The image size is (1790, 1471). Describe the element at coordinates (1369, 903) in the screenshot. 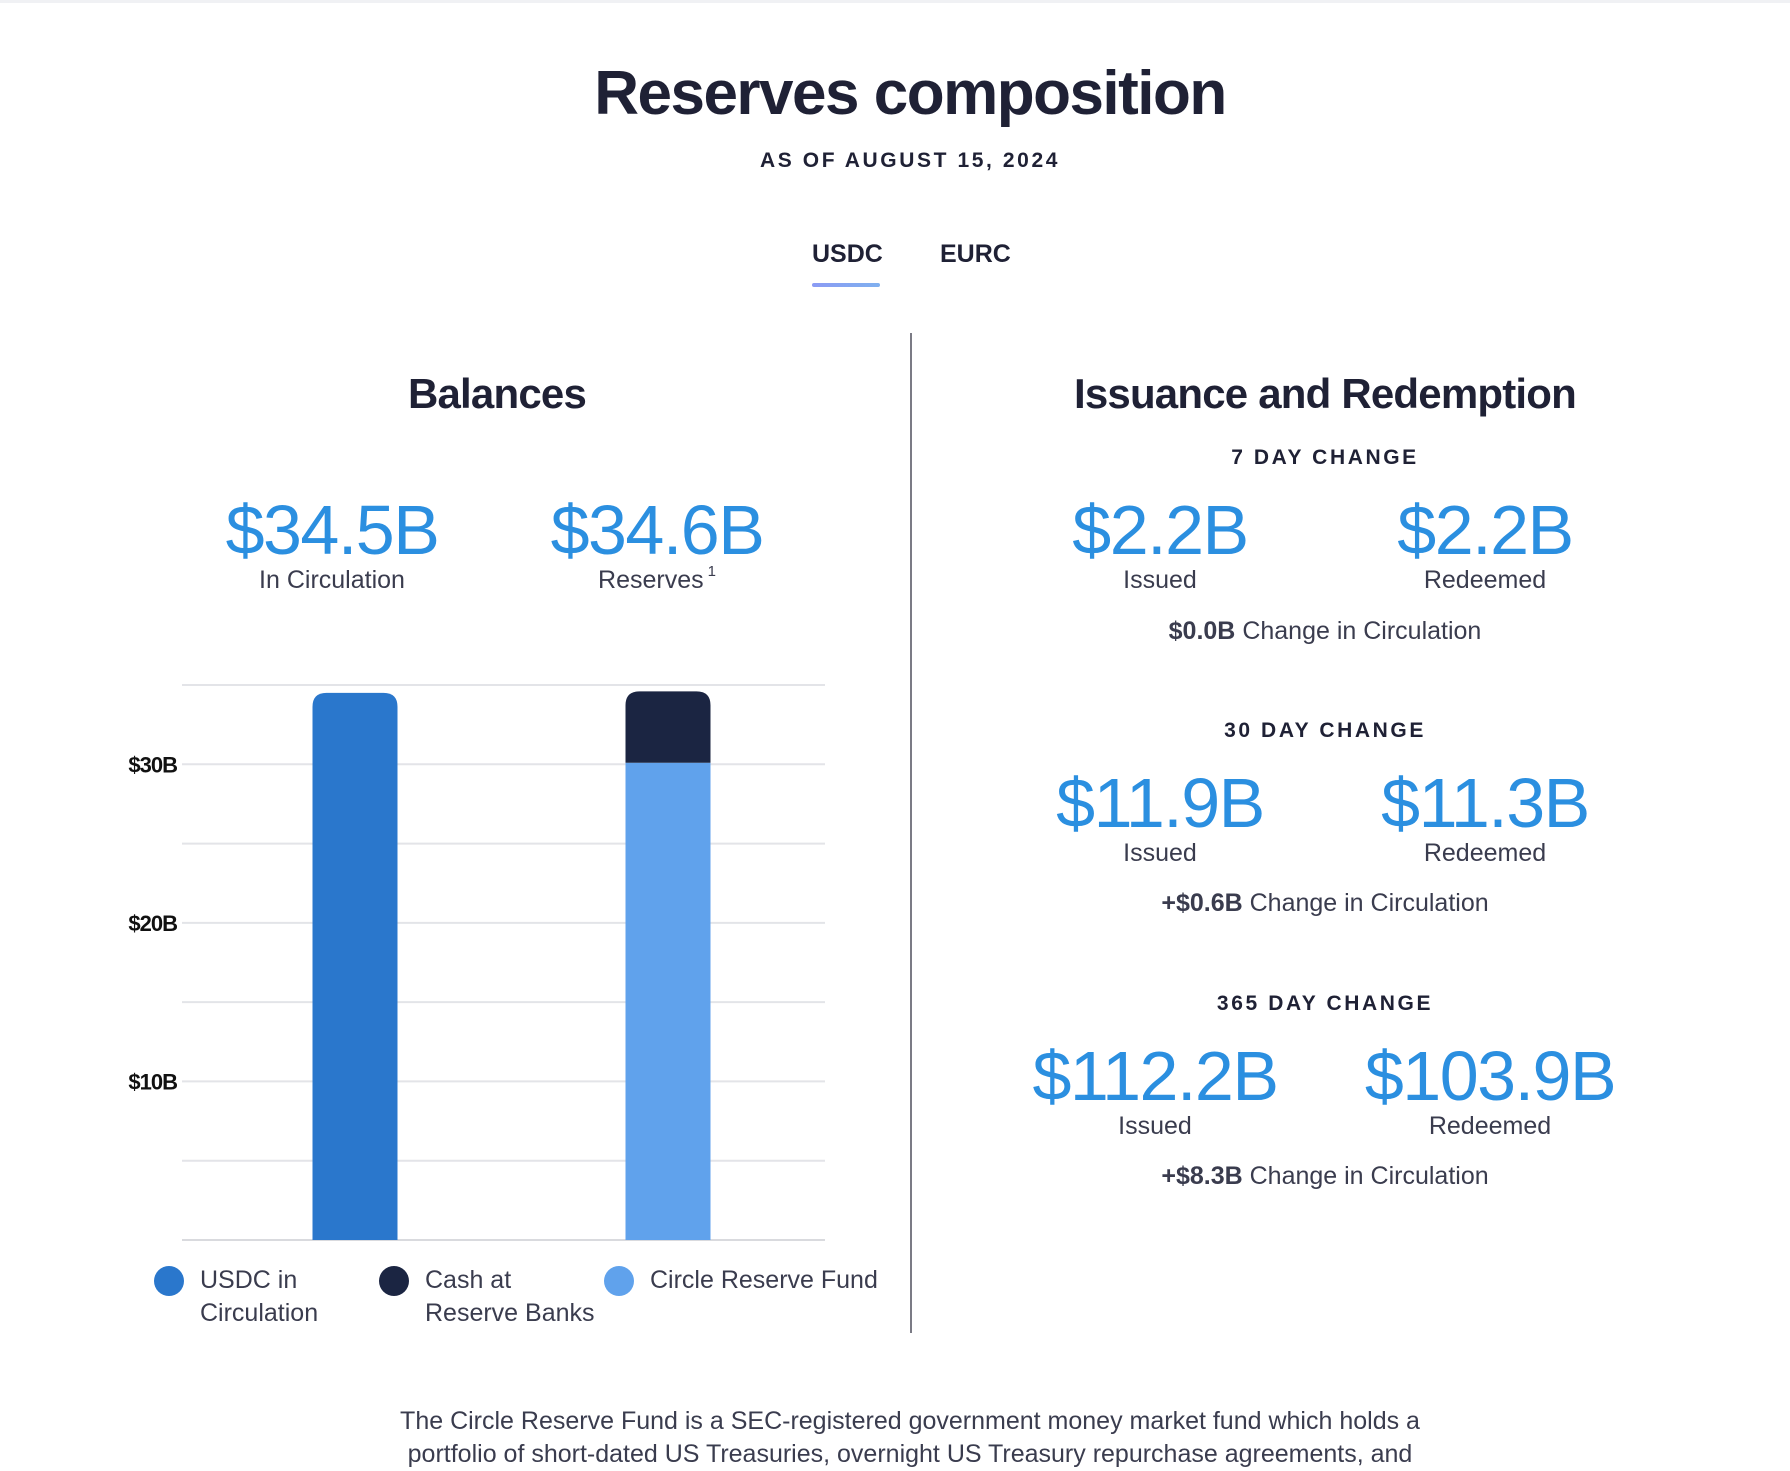

I see `change-text-30-day: Change in Circulation` at that location.